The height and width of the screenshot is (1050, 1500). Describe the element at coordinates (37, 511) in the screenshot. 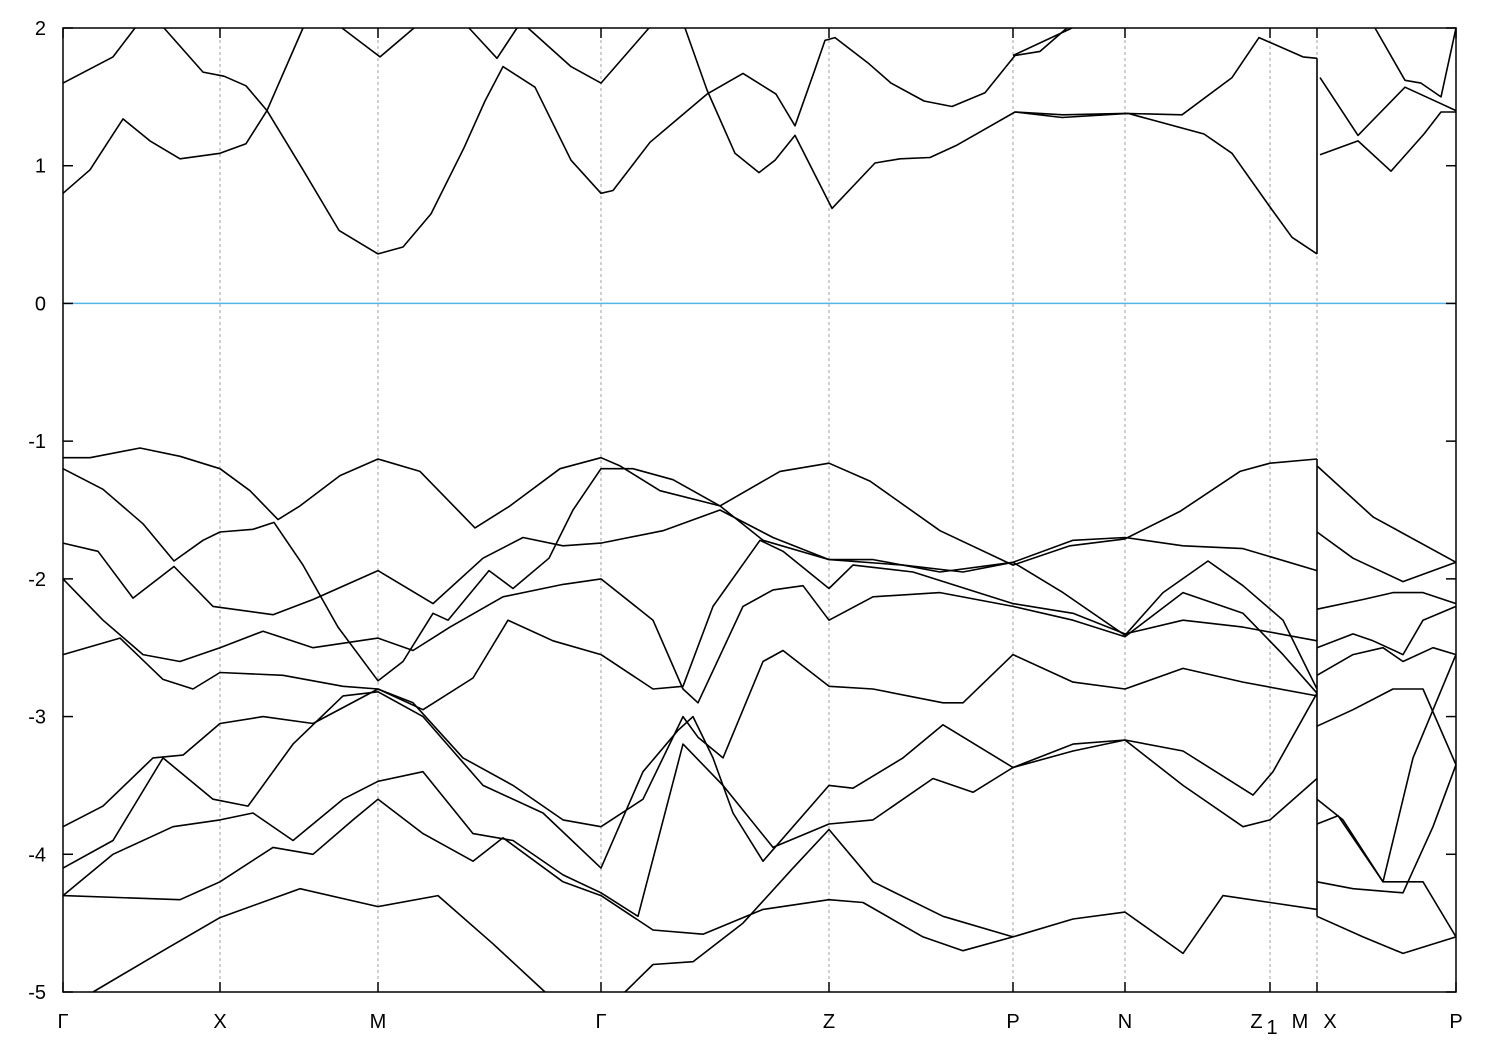

I see `y-tick-labels: -5 -4 -3 -2 -1 0 1 2` at that location.